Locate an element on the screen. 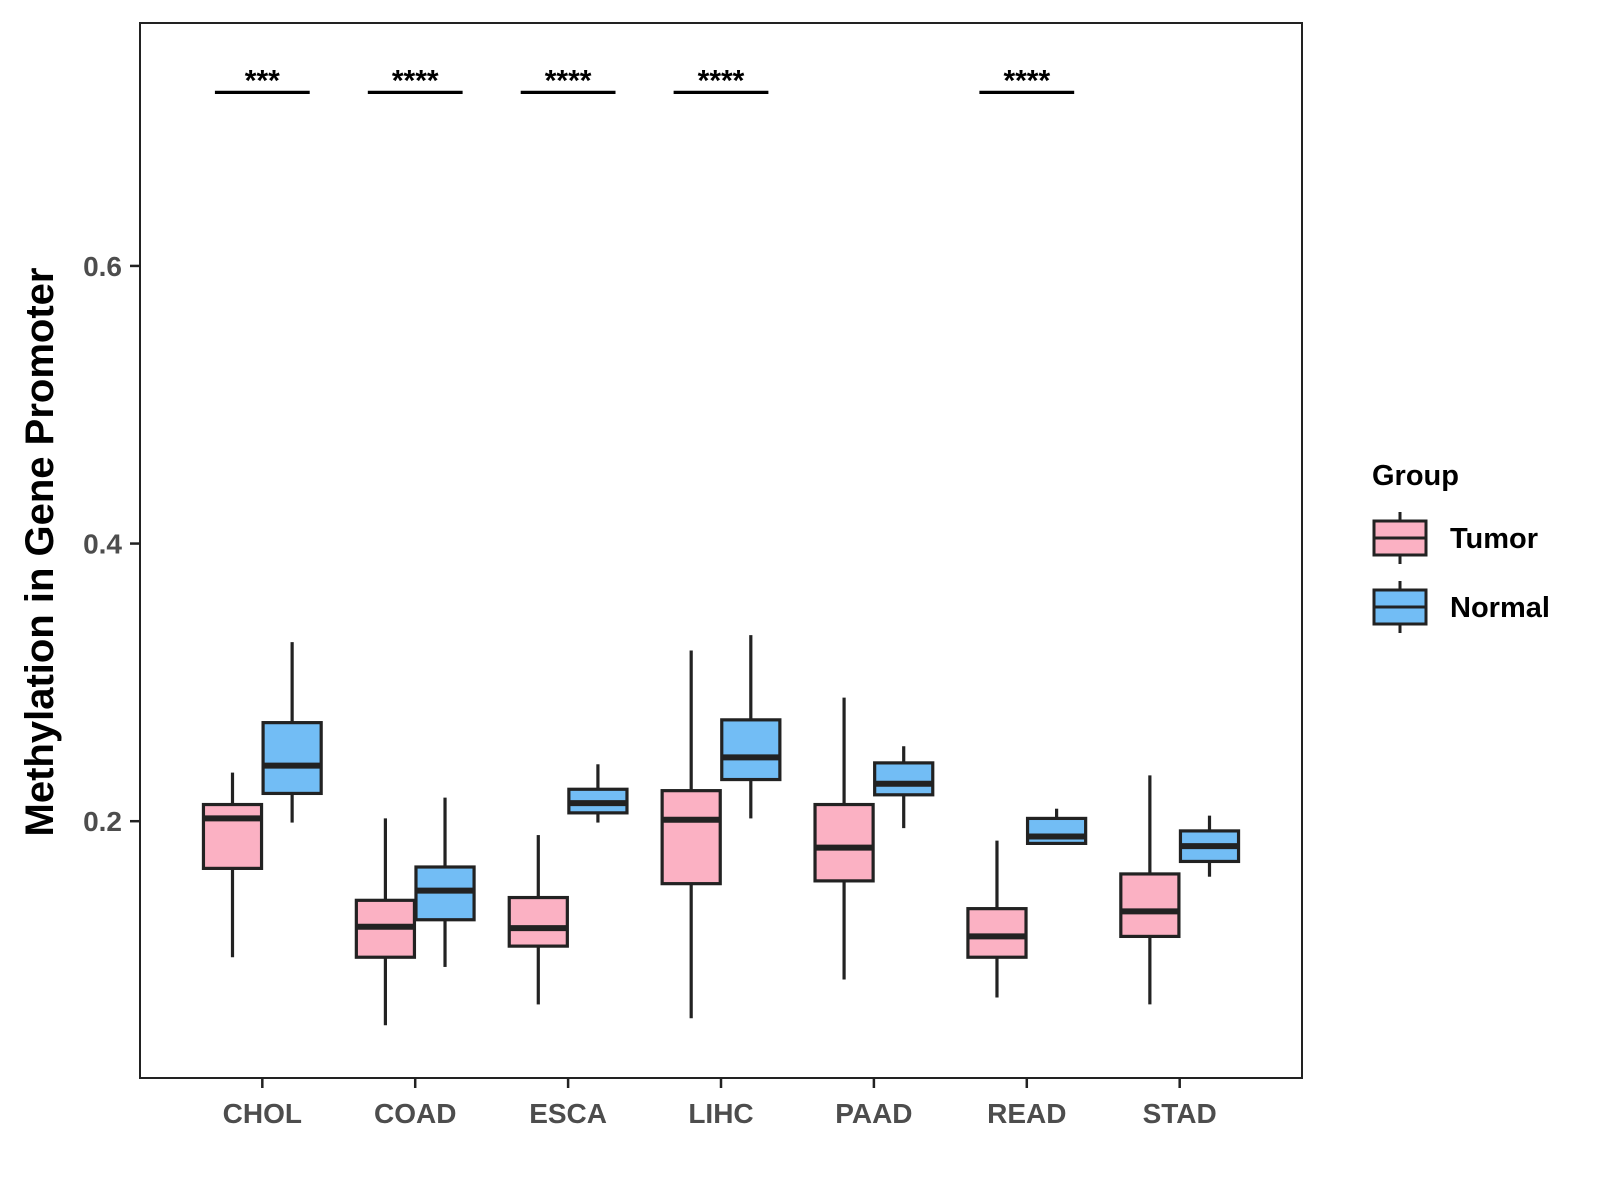  box-normal-lihc is located at coordinates (751, 727).